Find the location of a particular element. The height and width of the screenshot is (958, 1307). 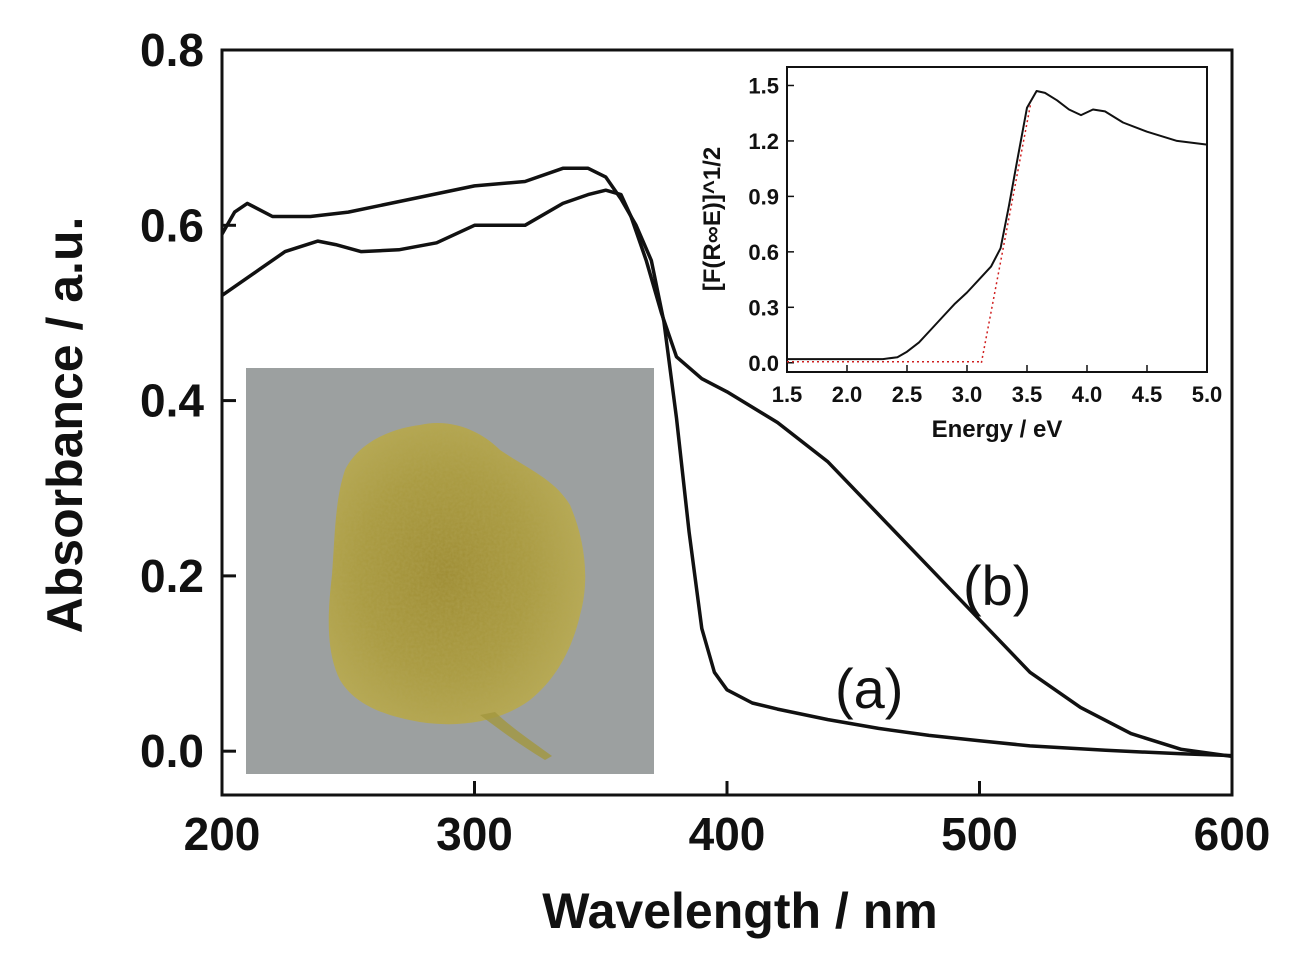

main-x-tick-label: 500 is located at coordinates (979, 834).